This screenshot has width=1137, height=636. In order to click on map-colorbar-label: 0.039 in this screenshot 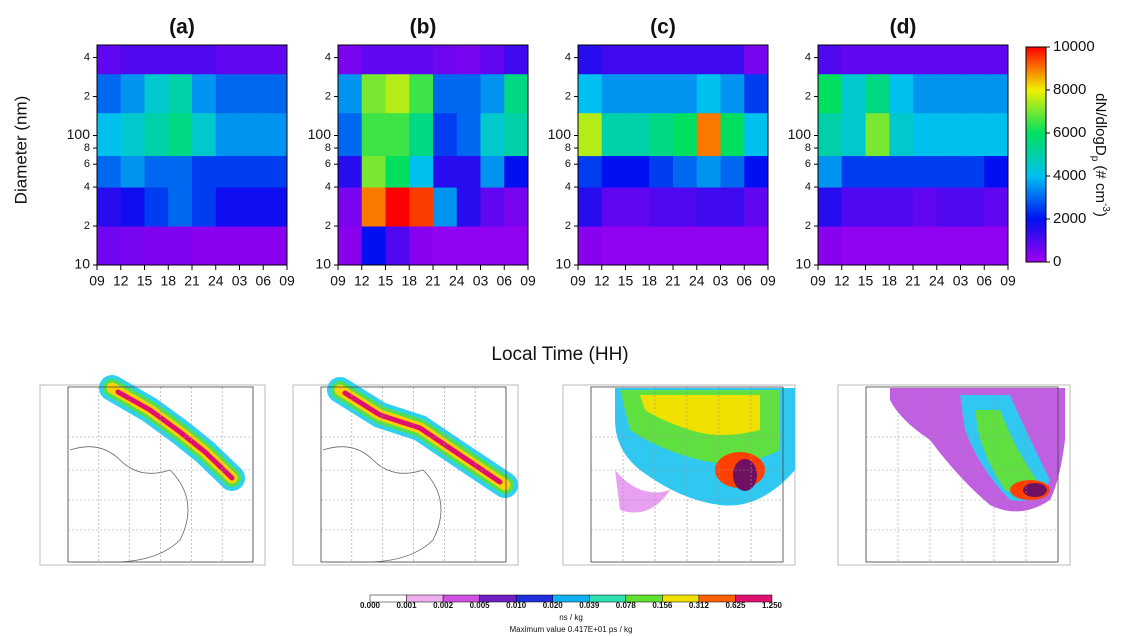, I will do `click(589, 605)`.